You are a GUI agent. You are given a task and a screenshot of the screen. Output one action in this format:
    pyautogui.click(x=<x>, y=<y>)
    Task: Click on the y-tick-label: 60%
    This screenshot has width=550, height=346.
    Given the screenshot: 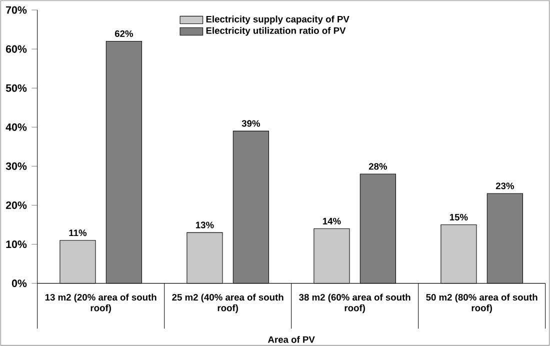 What is the action you would take?
    pyautogui.click(x=16, y=49)
    